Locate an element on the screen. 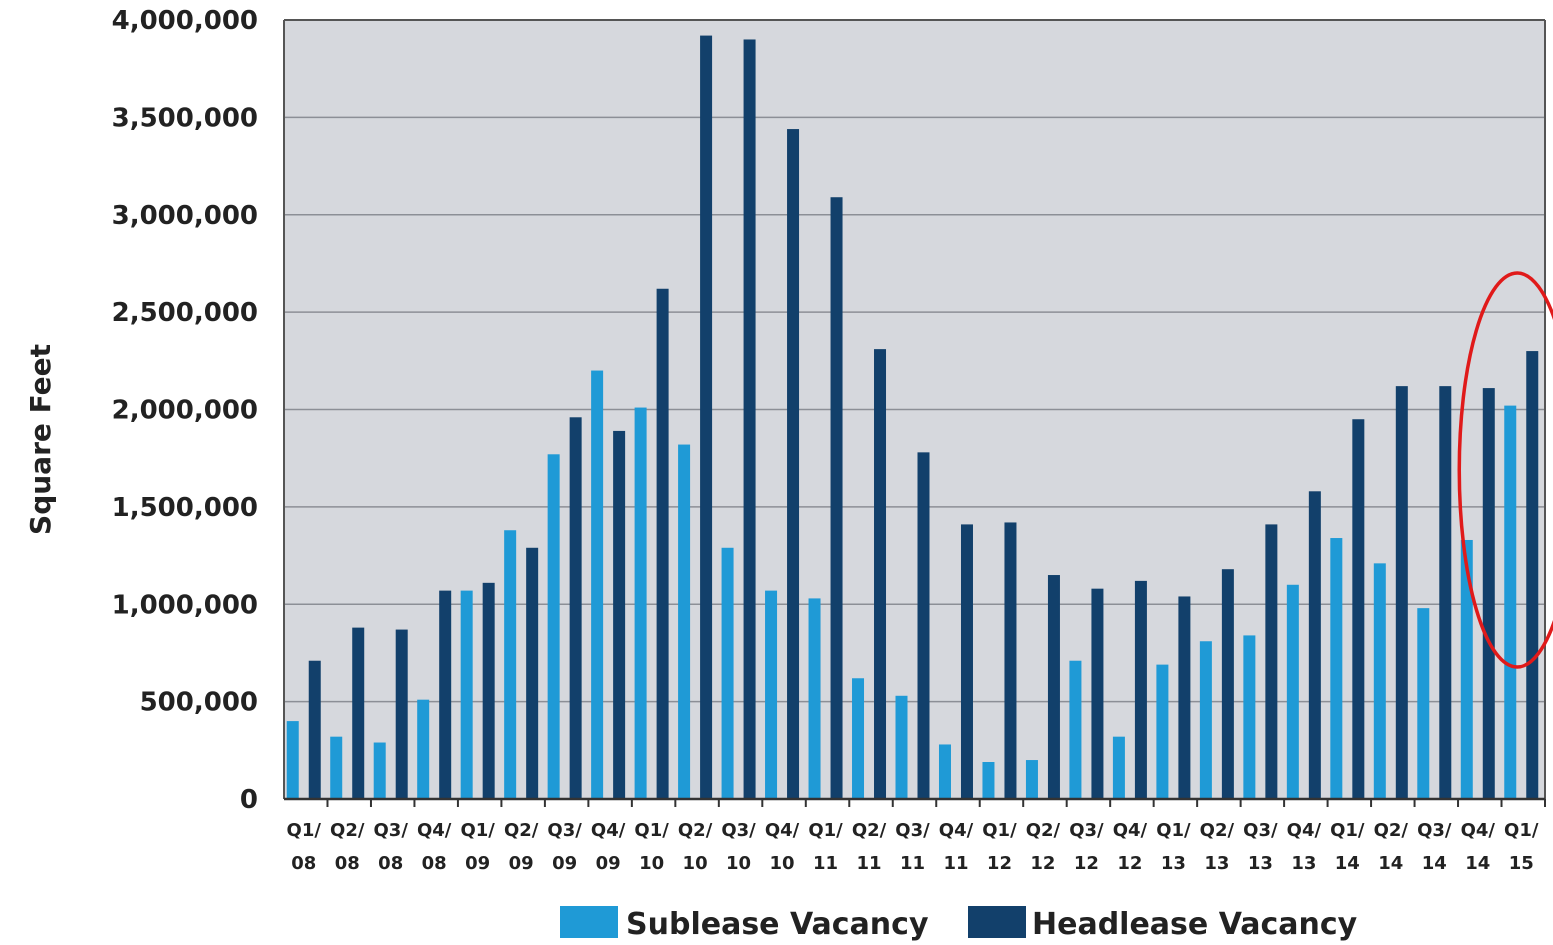 Image resolution: width=1553 pixels, height=945 pixels. y-tick-label: 500,000 is located at coordinates (199, 703).